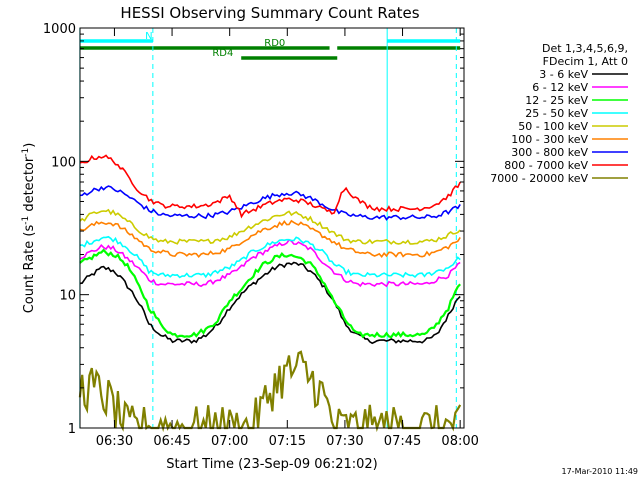  What do you see at coordinates (271, 464) in the screenshot?
I see `x-axis-label: Start Time (23-Sep-09 06:21:02)` at bounding box center [271, 464].